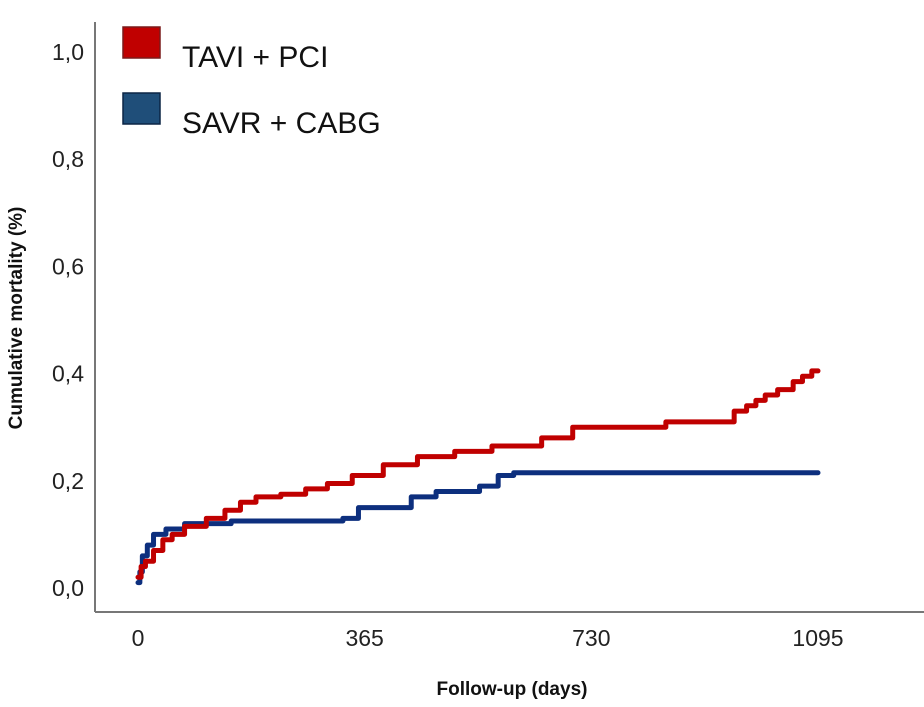 The height and width of the screenshot is (707, 924). I want to click on legend-label-savr-cabg: SAVR + CABG, so click(281, 123).